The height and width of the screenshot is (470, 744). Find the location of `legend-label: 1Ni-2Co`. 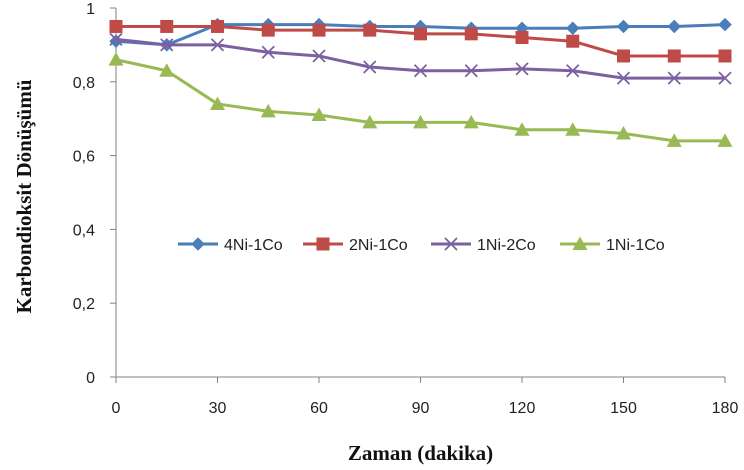

legend-label: 1Ni-2Co is located at coordinates (506, 245).